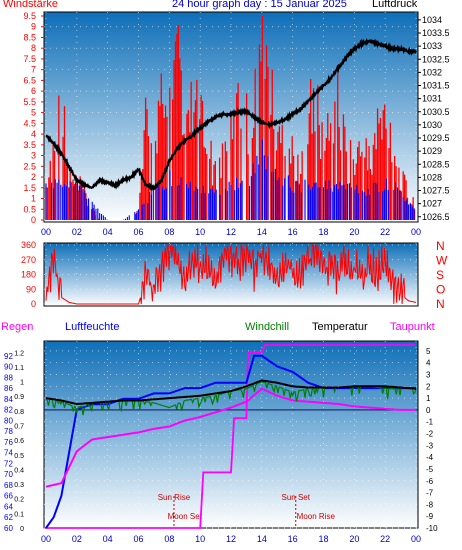  What do you see at coordinates (8, 388) in the screenshot?
I see `humidity-tick-label: 86` at bounding box center [8, 388].